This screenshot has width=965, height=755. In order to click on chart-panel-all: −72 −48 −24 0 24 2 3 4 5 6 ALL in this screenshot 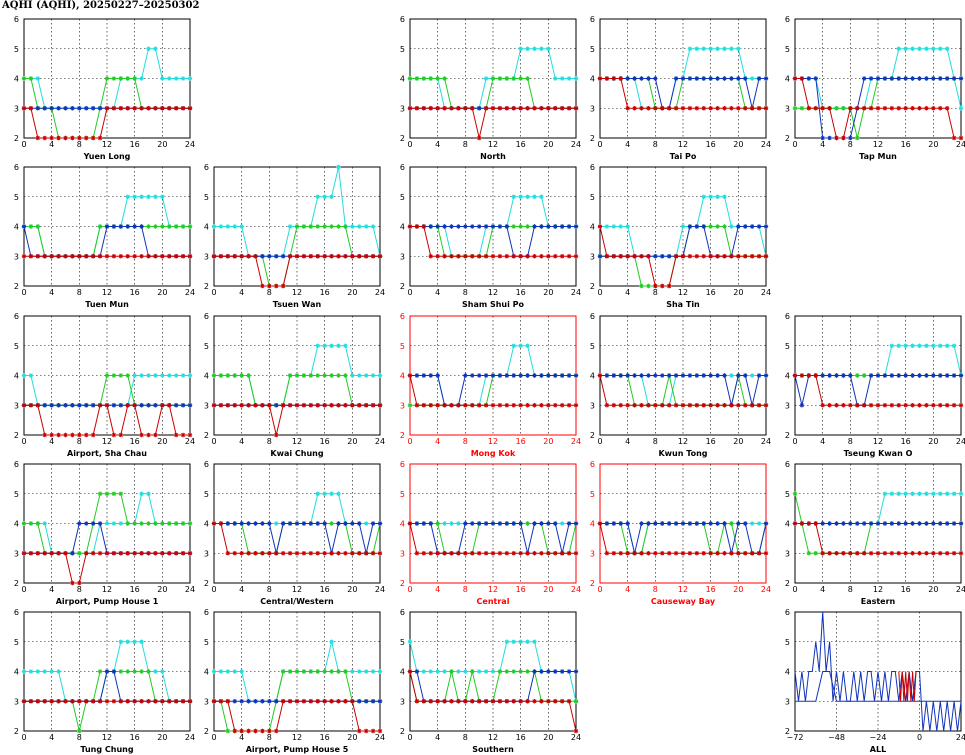, I will do `click(875, 681)`.